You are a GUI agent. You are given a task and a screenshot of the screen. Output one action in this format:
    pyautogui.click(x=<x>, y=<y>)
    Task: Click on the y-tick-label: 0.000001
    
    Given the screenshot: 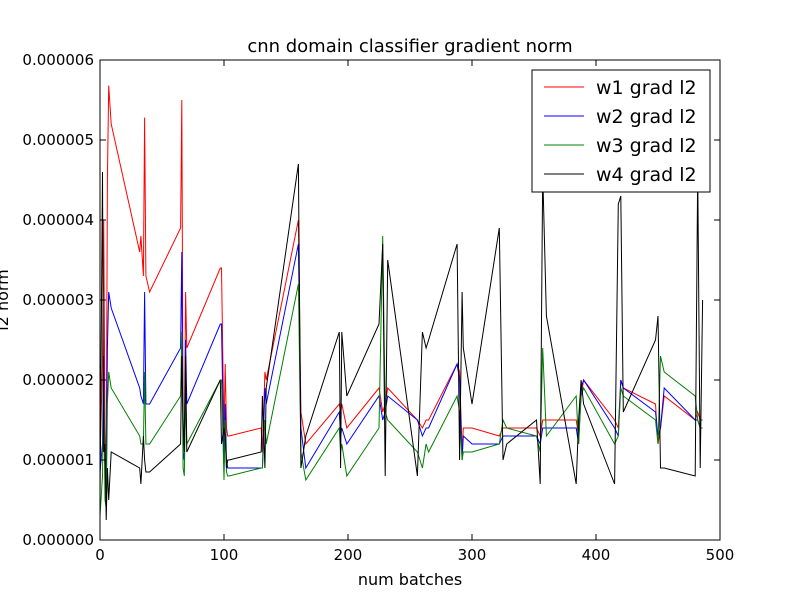 What is the action you would take?
    pyautogui.click(x=58, y=460)
    